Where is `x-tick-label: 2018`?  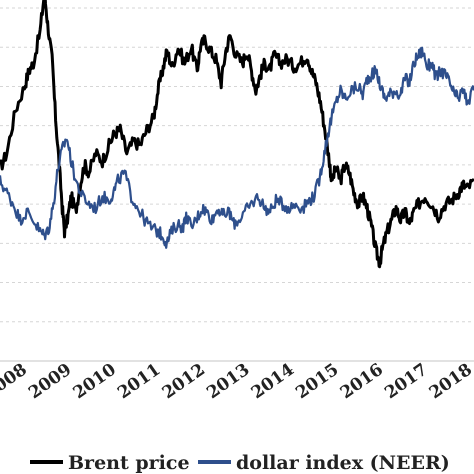
x-tick-label: 2018 is located at coordinates (450, 382).